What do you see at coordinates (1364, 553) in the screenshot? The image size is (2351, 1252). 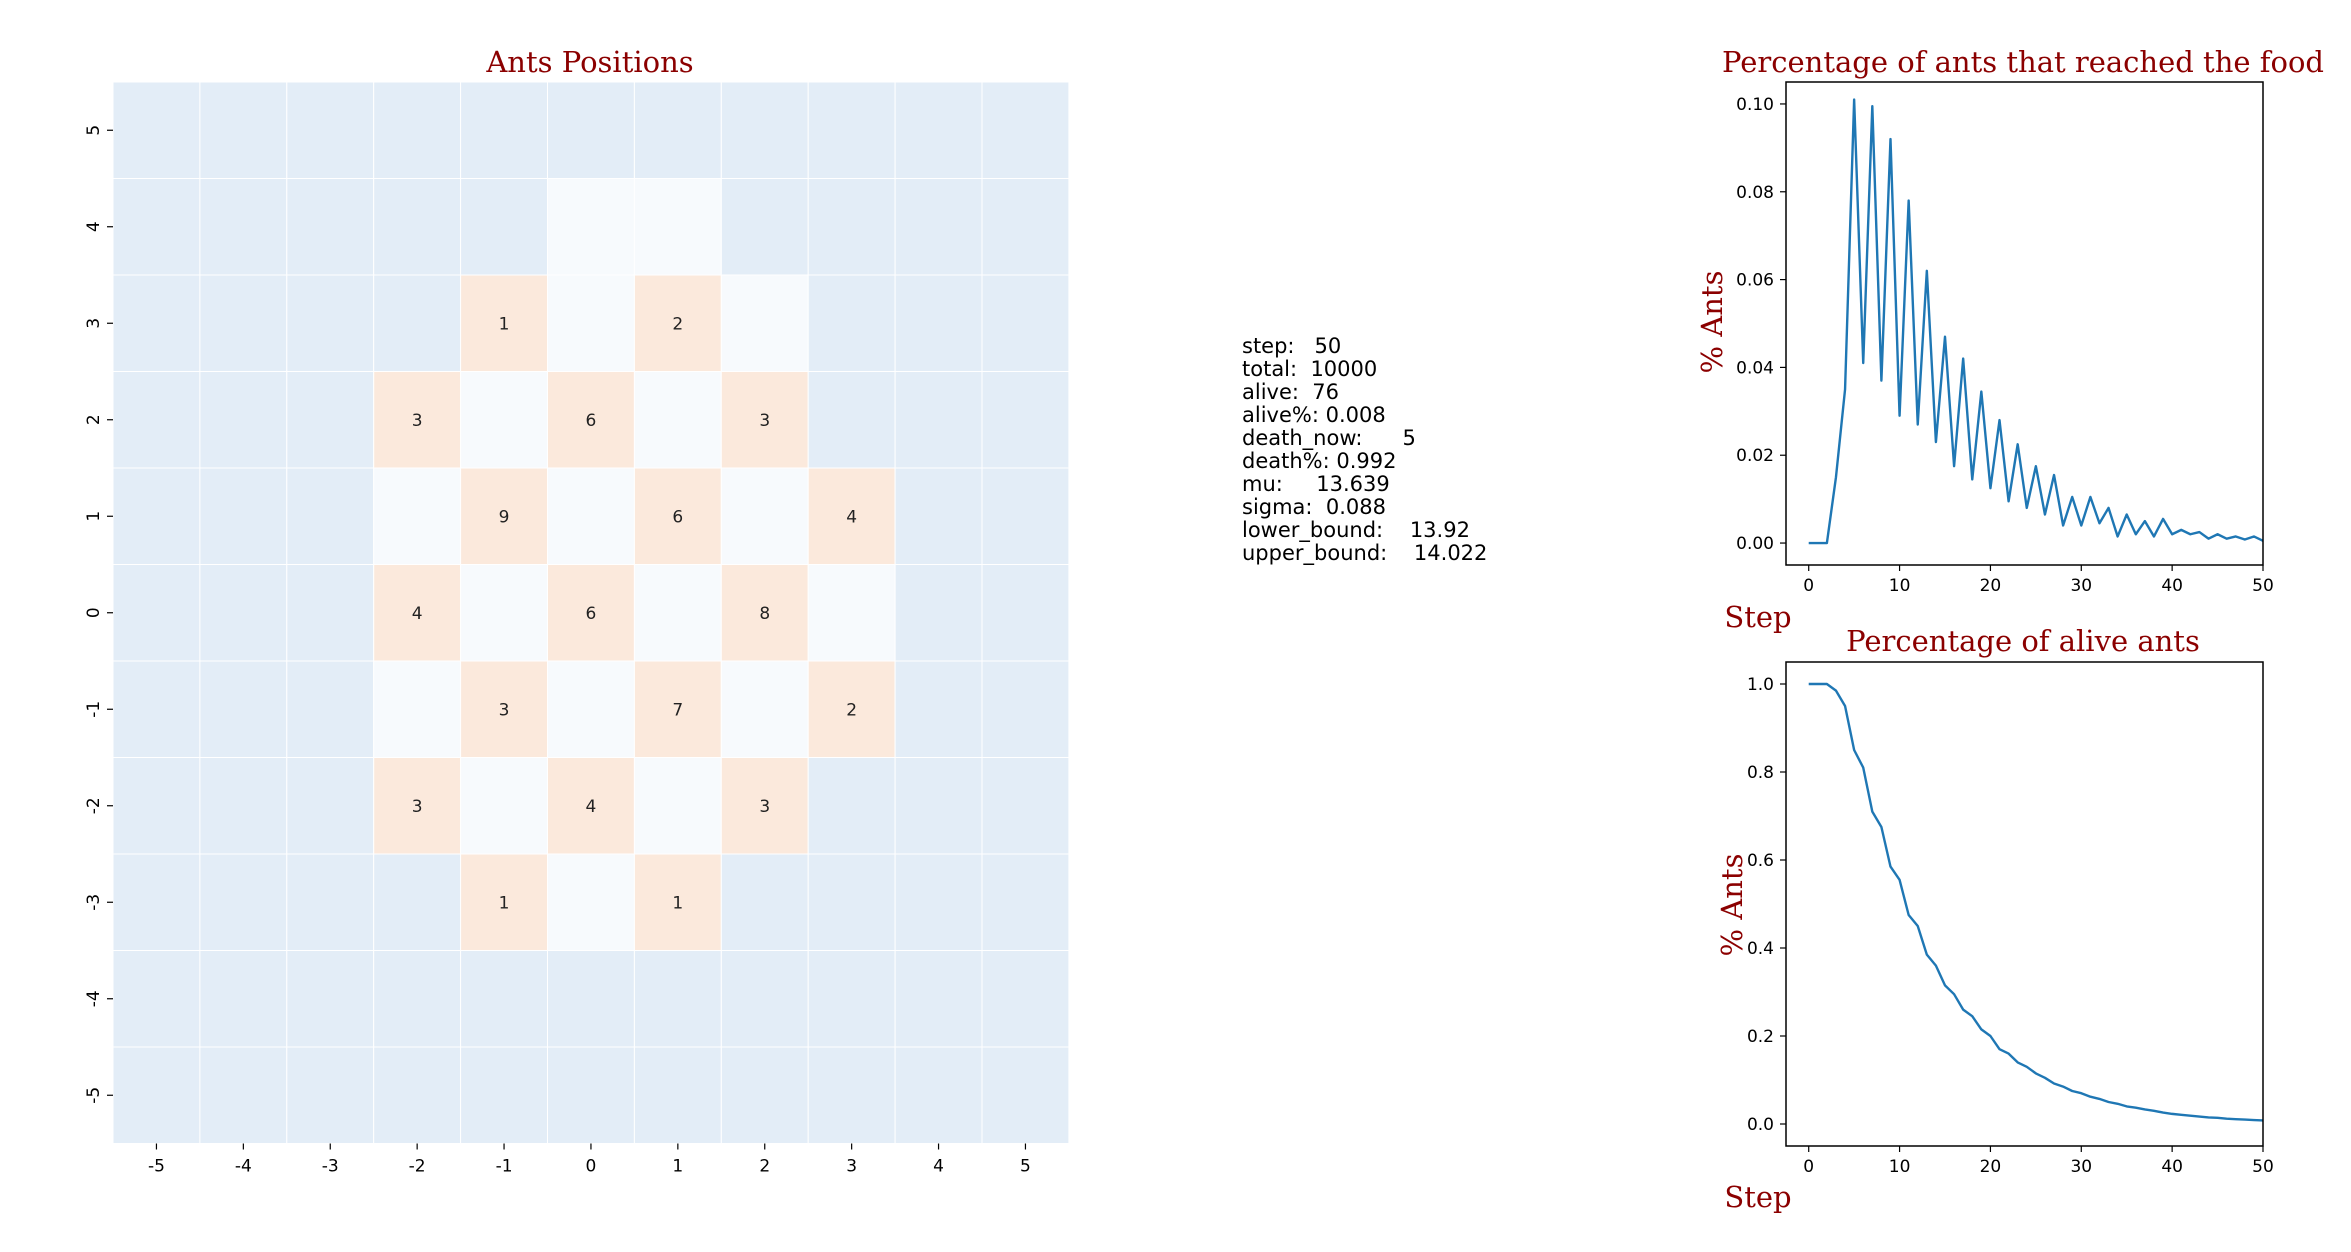 I see `stat-upper-bound: upper_bound: 14.022` at bounding box center [1364, 553].